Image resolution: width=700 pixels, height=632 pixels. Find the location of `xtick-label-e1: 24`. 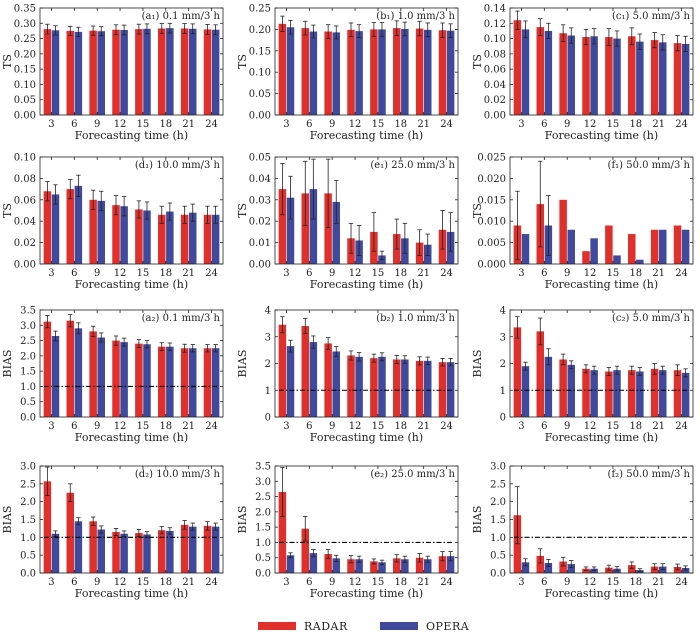

xtick-label-e1: 24 is located at coordinates (446, 273).